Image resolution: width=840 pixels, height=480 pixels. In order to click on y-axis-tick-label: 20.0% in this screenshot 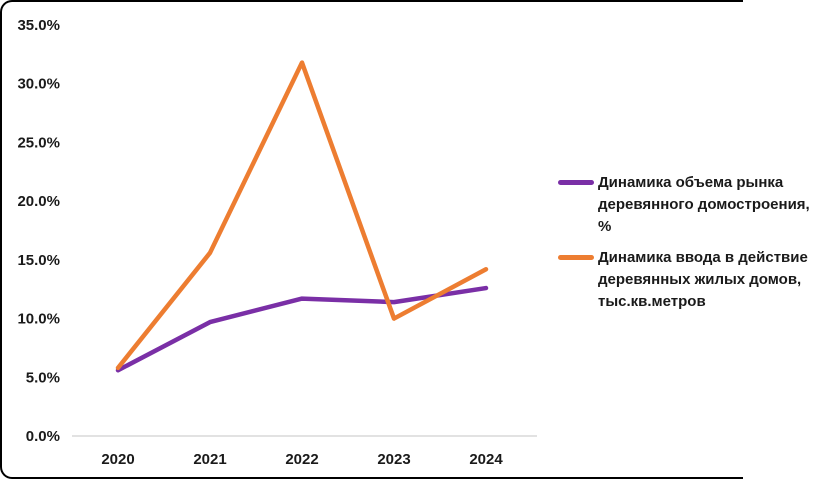, I will do `click(38, 201)`.